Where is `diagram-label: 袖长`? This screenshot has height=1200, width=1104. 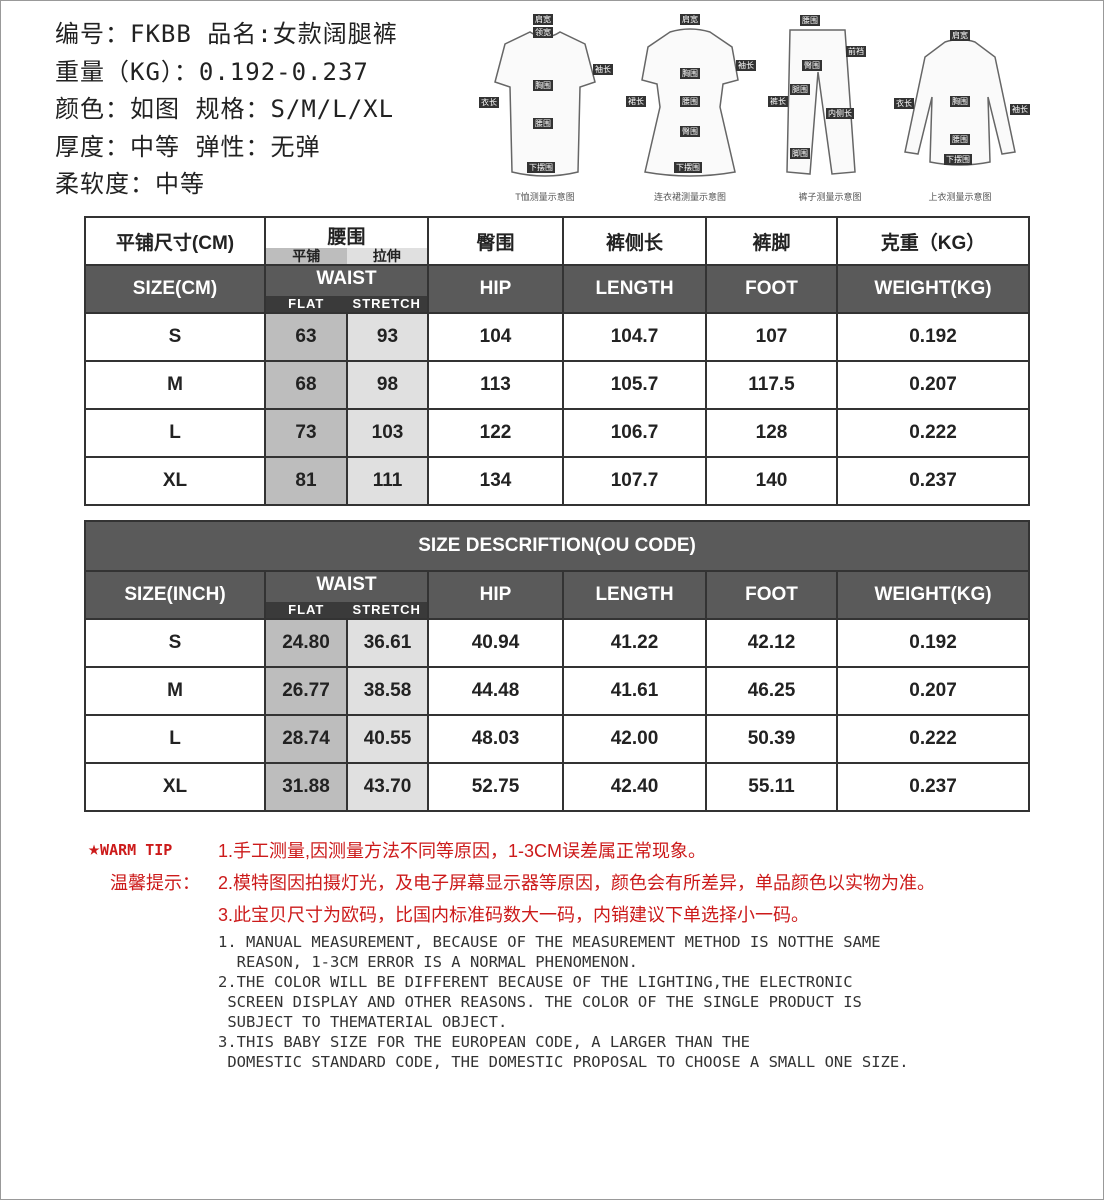 diagram-label: 袖长 is located at coordinates (746, 65).